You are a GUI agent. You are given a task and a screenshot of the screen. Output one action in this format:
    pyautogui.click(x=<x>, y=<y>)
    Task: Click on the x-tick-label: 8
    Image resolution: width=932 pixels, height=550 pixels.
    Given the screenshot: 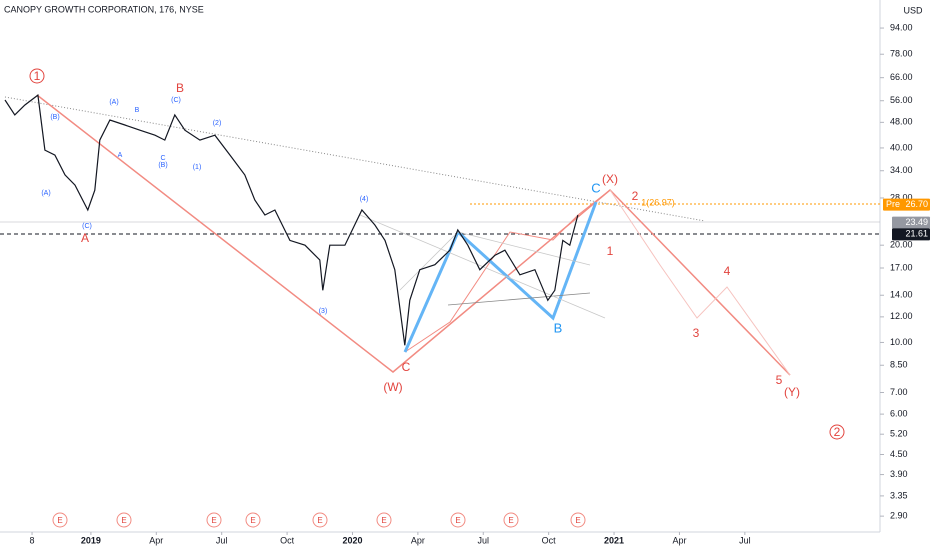 What is the action you would take?
    pyautogui.click(x=32, y=540)
    